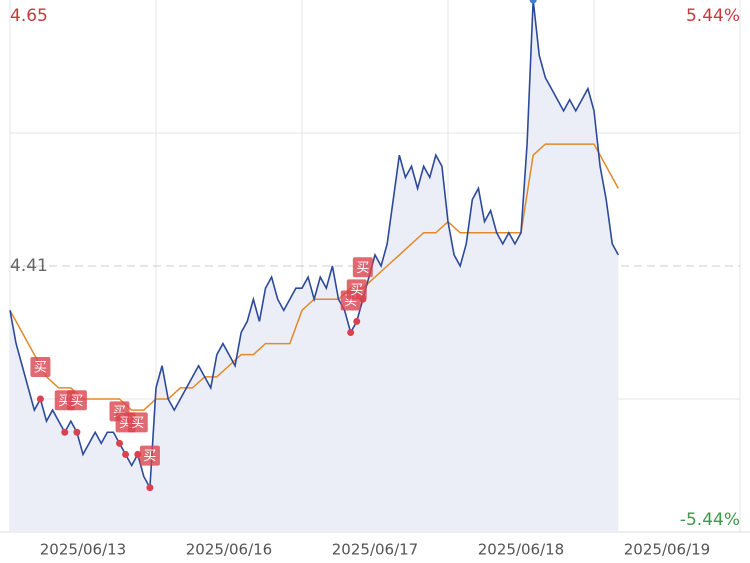 This screenshot has width=750, height=563. Describe the element at coordinates (667, 550) in the screenshot. I see `date-label: 2025/06/19` at that location.